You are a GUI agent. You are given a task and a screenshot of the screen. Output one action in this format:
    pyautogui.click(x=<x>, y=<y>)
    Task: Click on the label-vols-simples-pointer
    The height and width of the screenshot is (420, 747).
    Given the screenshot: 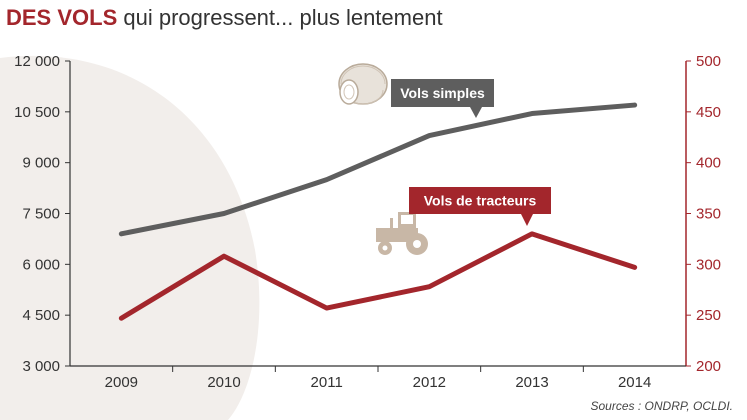 What is the action you would take?
    pyautogui.click(x=476, y=112)
    